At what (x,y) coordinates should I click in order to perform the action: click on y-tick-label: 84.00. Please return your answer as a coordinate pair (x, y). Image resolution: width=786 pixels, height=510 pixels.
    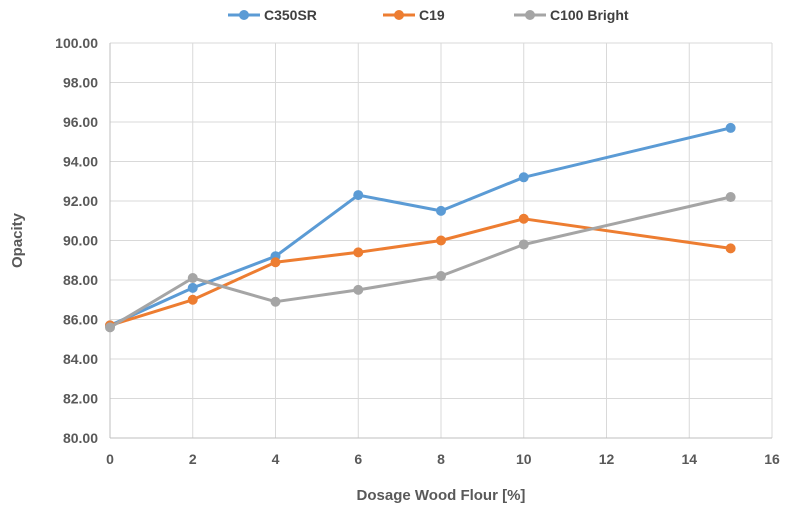
    Looking at the image, I should click on (80, 359).